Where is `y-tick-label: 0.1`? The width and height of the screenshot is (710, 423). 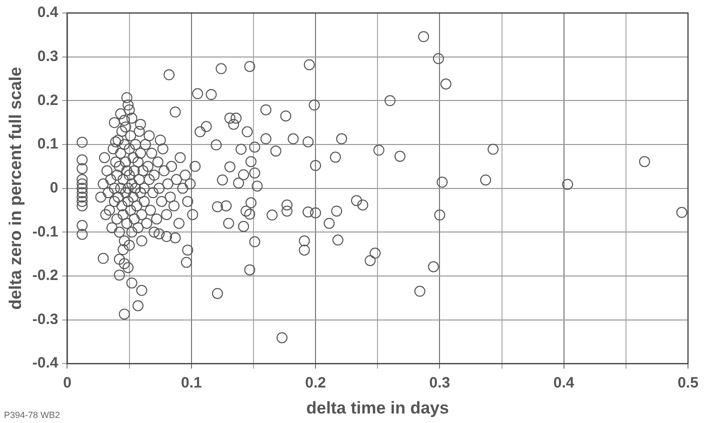
y-tick-label: 0.1 is located at coordinates (47, 144).